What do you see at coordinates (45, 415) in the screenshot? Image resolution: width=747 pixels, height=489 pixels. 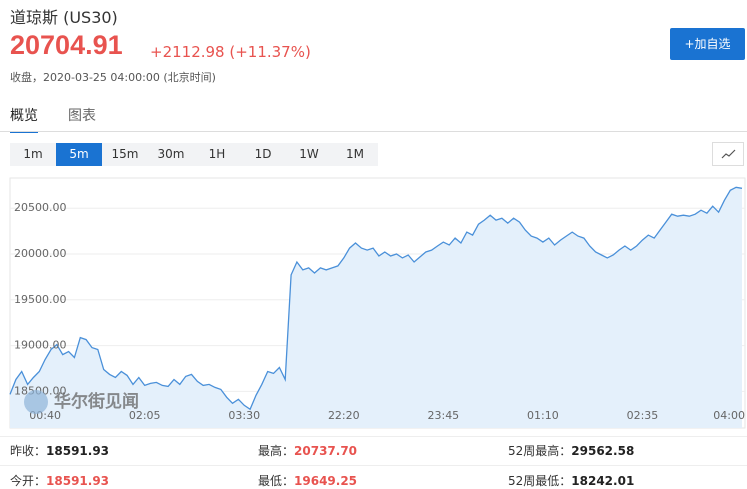 I see `x-tick-label: 00:40` at bounding box center [45, 415].